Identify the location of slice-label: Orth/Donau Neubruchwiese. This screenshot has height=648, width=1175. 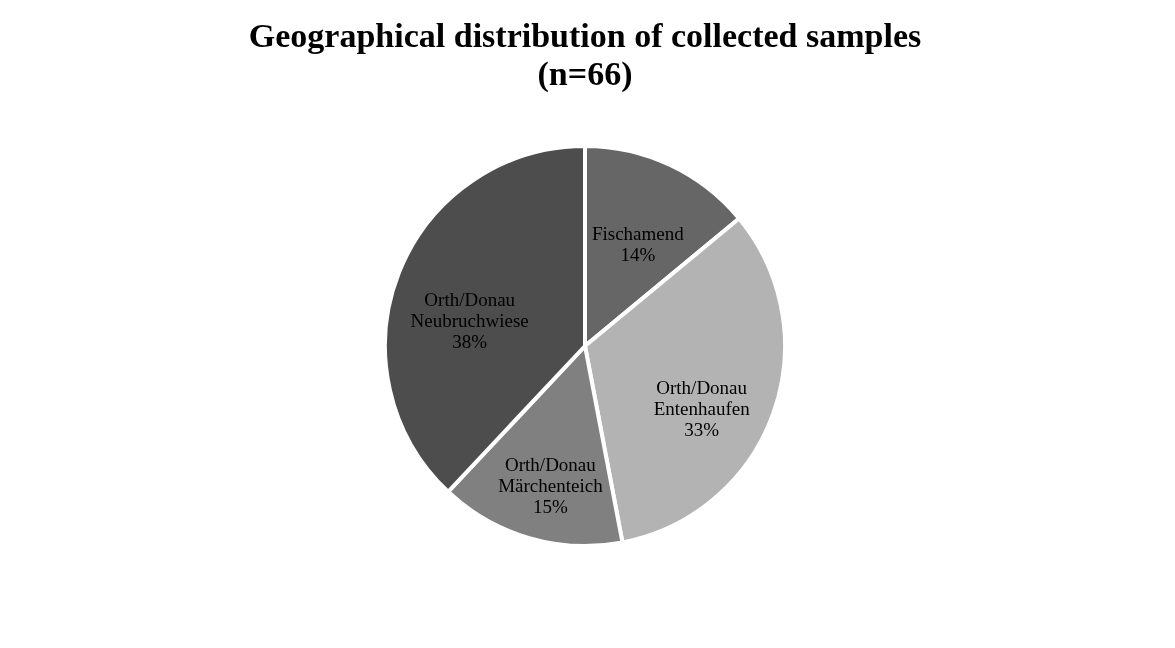
(469, 310).